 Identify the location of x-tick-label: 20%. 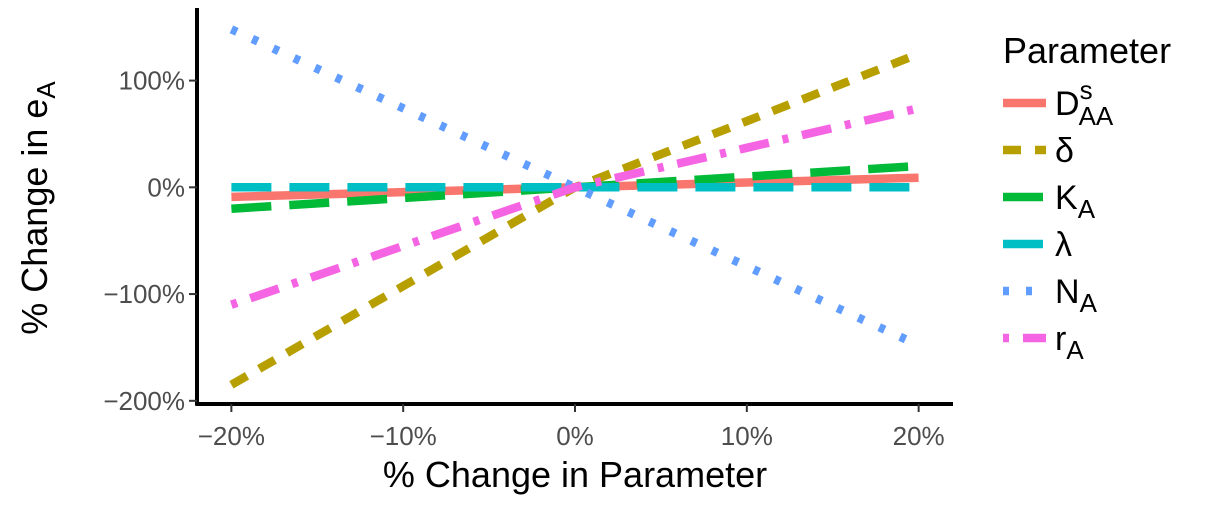
(919, 436).